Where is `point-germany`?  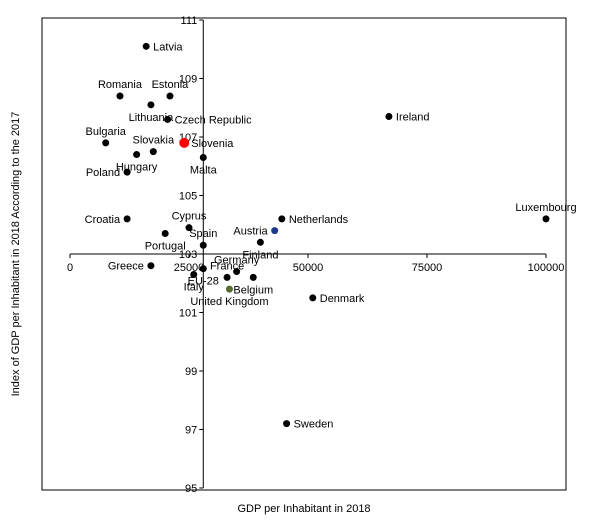
point-germany is located at coordinates (237, 272).